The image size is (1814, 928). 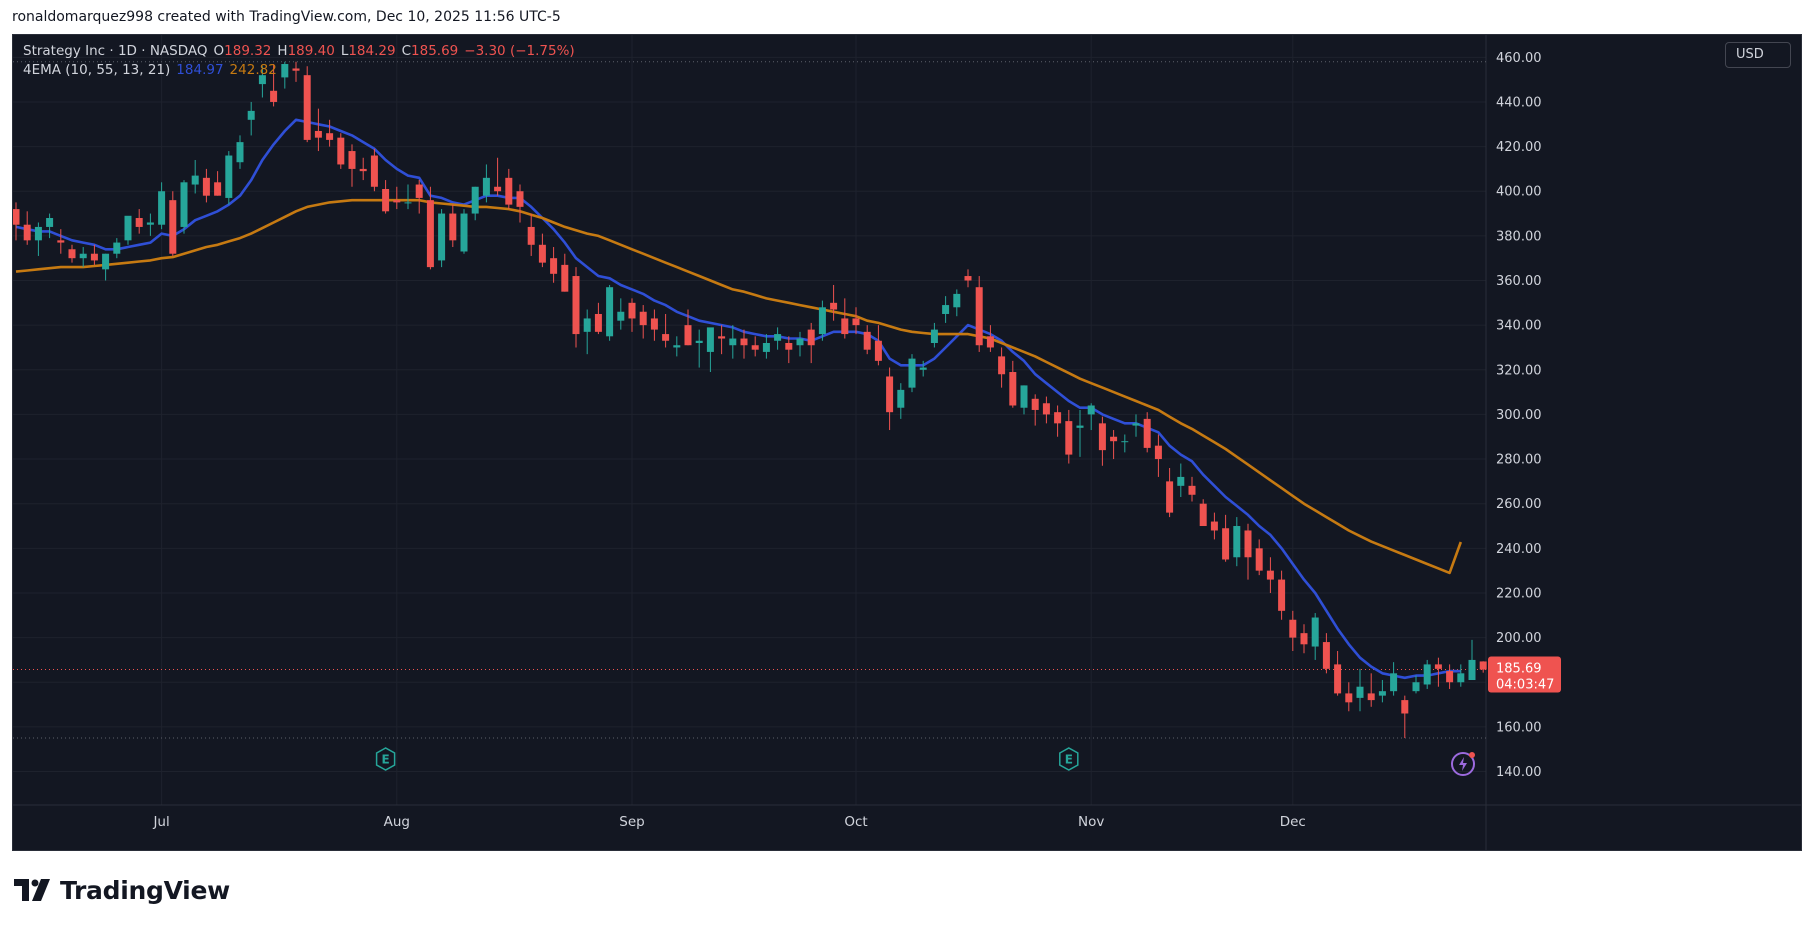 What do you see at coordinates (1758, 55) in the screenshot?
I see `currency-button: USD` at bounding box center [1758, 55].